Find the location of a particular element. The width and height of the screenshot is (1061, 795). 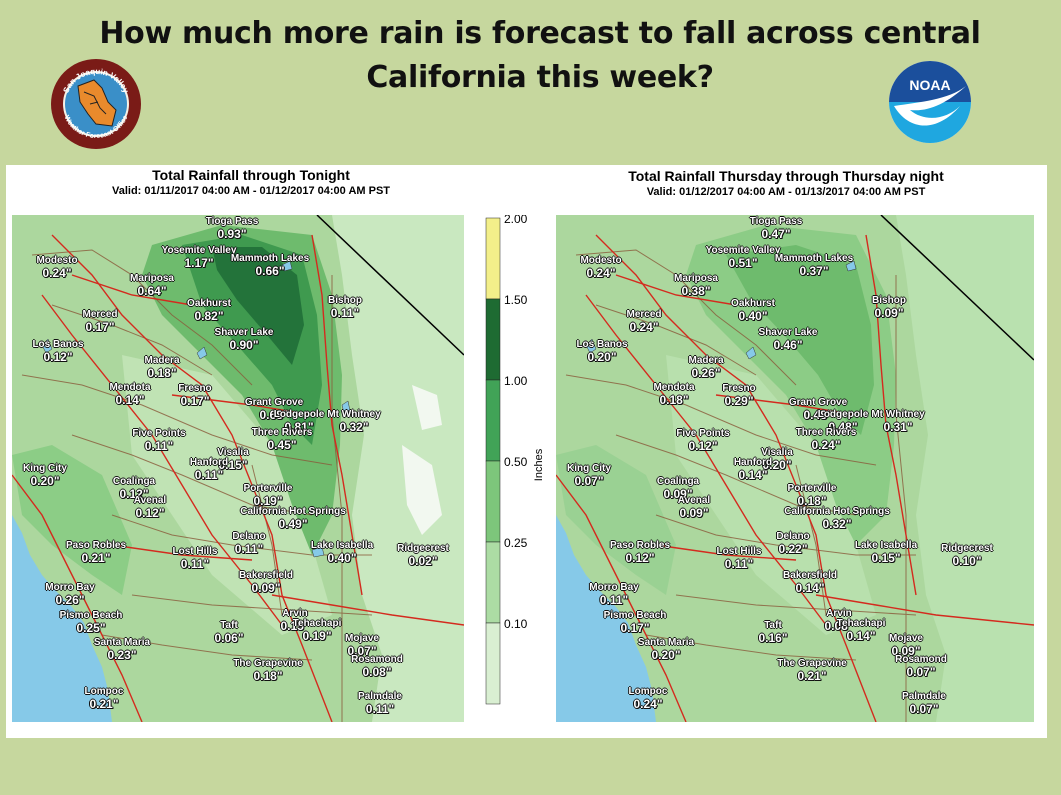

station-rainfall-value: 0.22" is located at coordinates (793, 549).